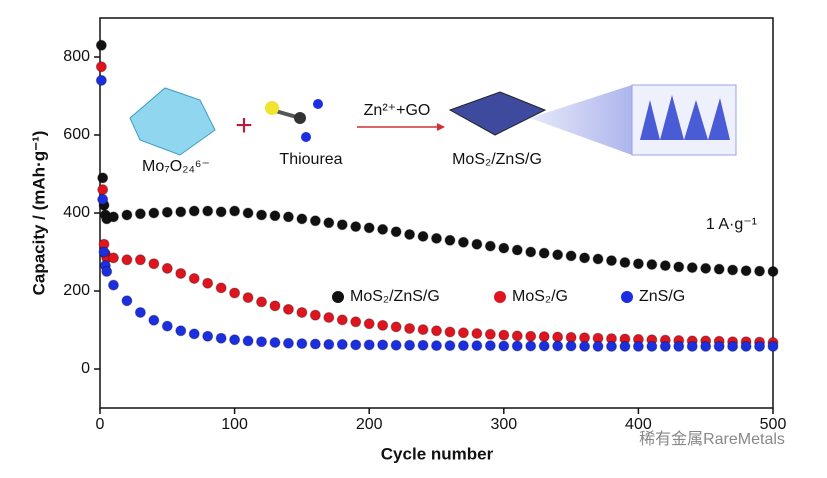 This screenshot has height=478, width=827. What do you see at coordinates (76, 290) in the screenshot?
I see `y-tick-label: 200` at bounding box center [76, 290].